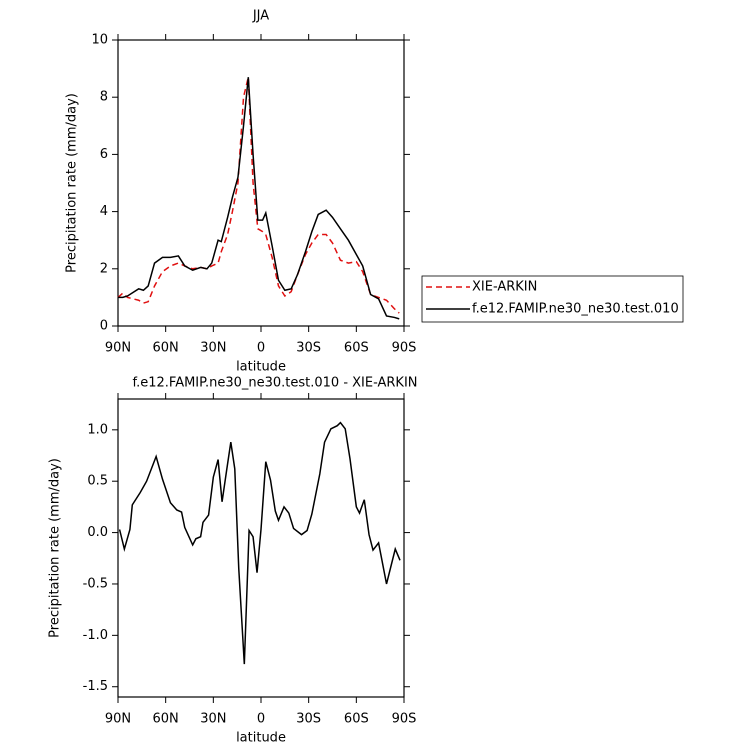 The width and height of the screenshot is (733, 748). Describe the element at coordinates (97, 429) in the screenshot. I see `y-tick-label: 1.0` at that location.